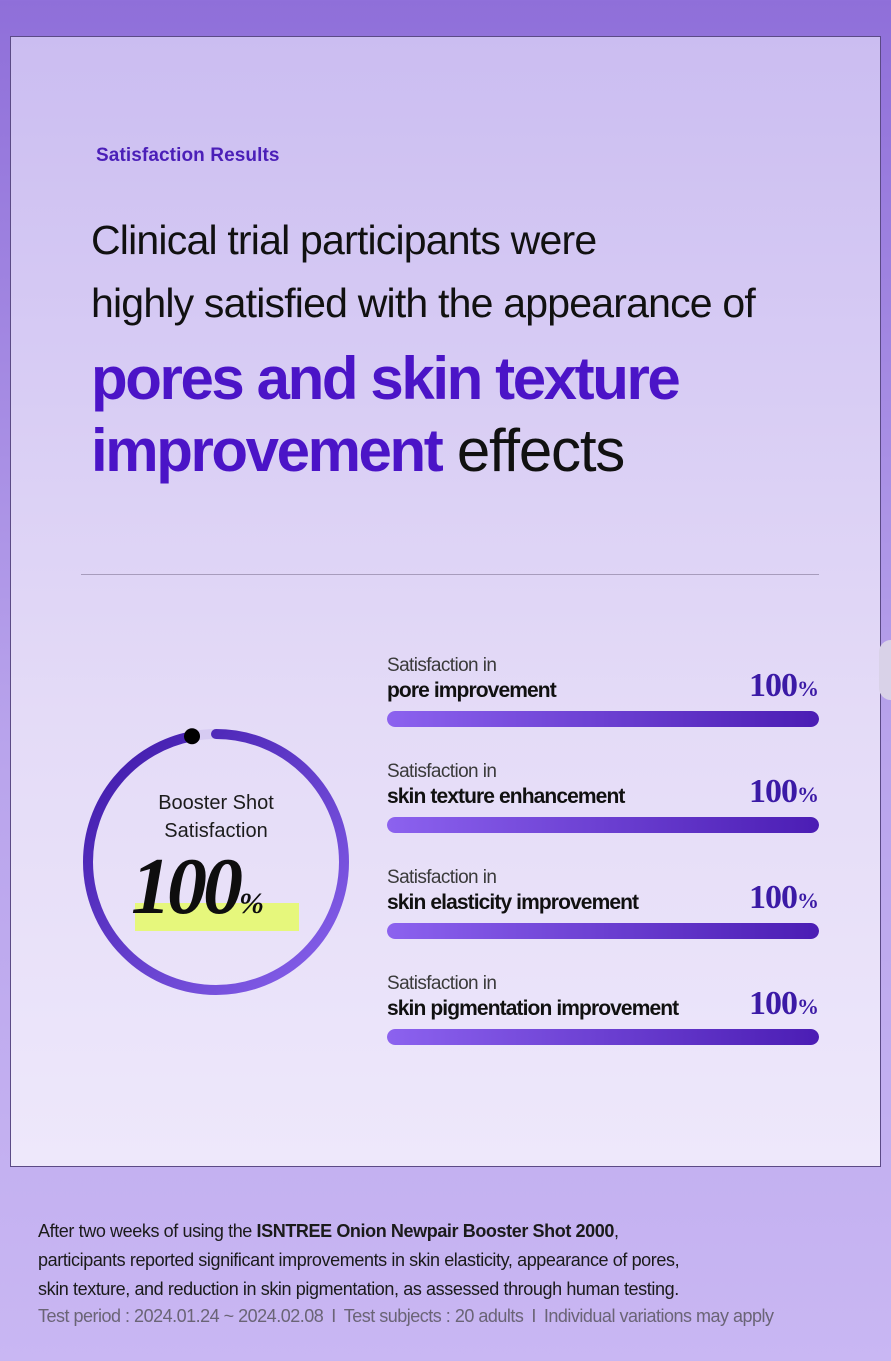 The image size is (891, 1361). What do you see at coordinates (251, 903) in the screenshot?
I see `donut-value-unit: %` at bounding box center [251, 903].